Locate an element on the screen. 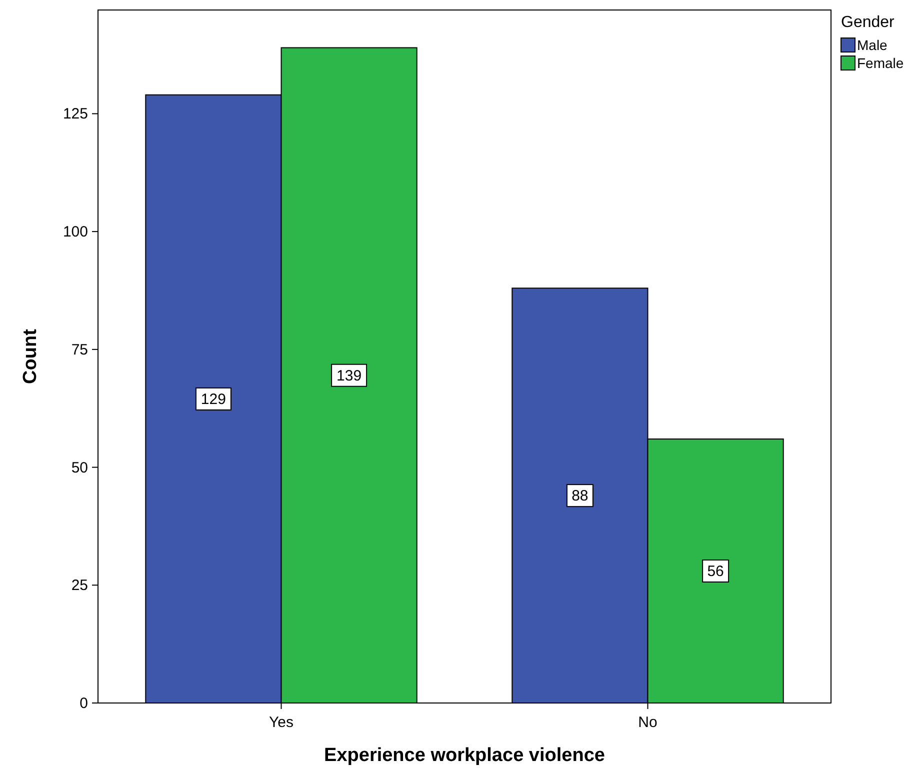 The image size is (911, 769). data-label: 56 is located at coordinates (715, 571).